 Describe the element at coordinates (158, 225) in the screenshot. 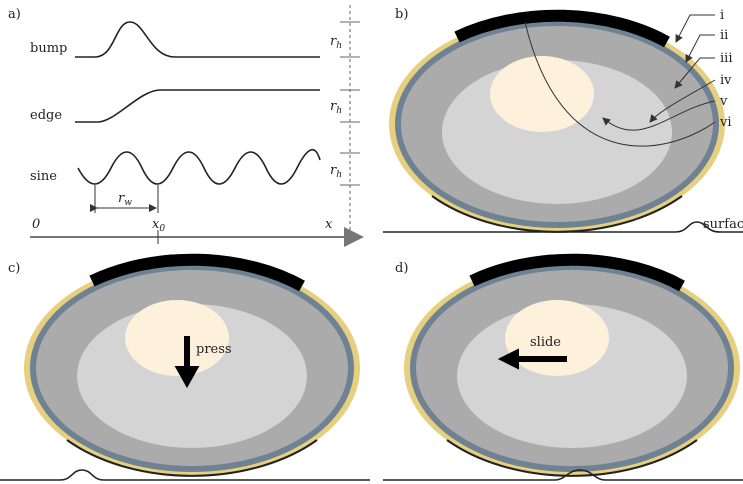

I see `marker-label: x0` at that location.